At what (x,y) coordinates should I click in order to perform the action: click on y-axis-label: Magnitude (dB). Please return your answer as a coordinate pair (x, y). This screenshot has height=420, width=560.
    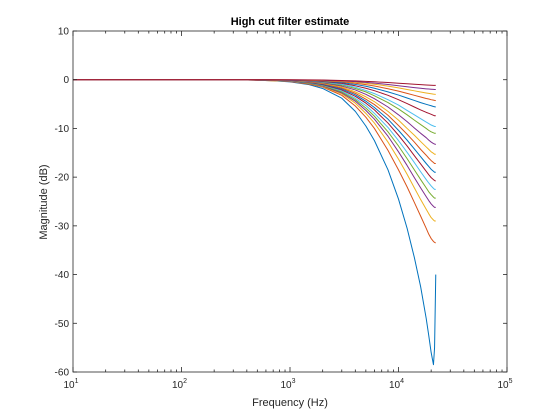
    Looking at the image, I should click on (44, 201).